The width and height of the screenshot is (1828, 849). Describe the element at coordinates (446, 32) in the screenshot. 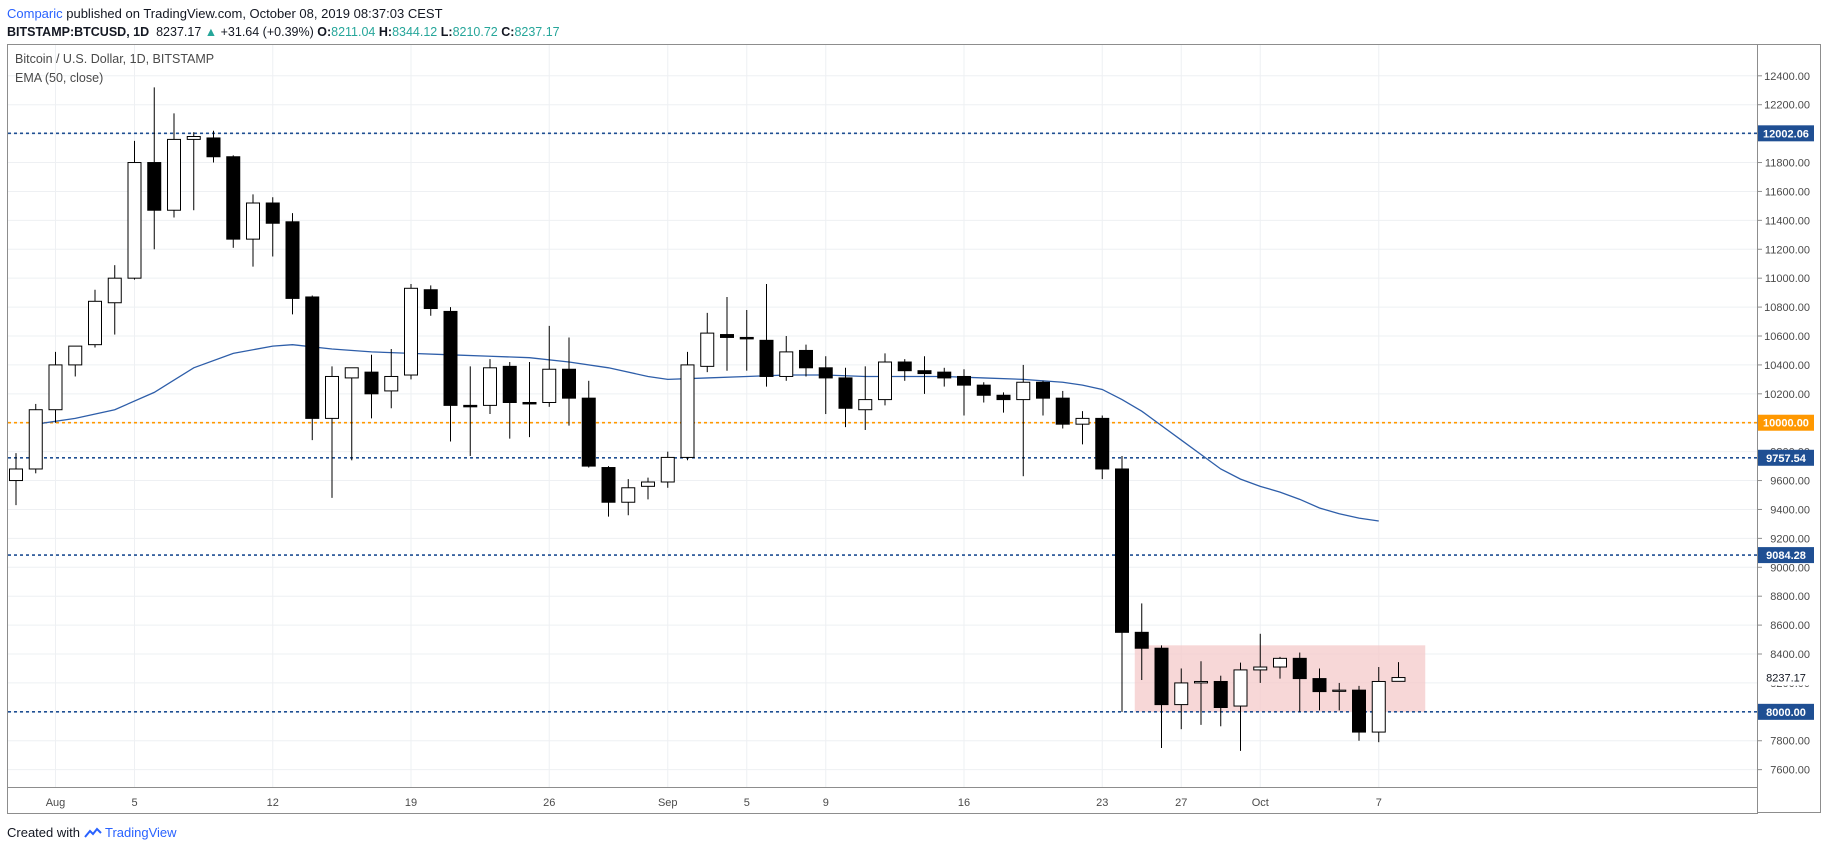

I see `low-label: L:` at that location.